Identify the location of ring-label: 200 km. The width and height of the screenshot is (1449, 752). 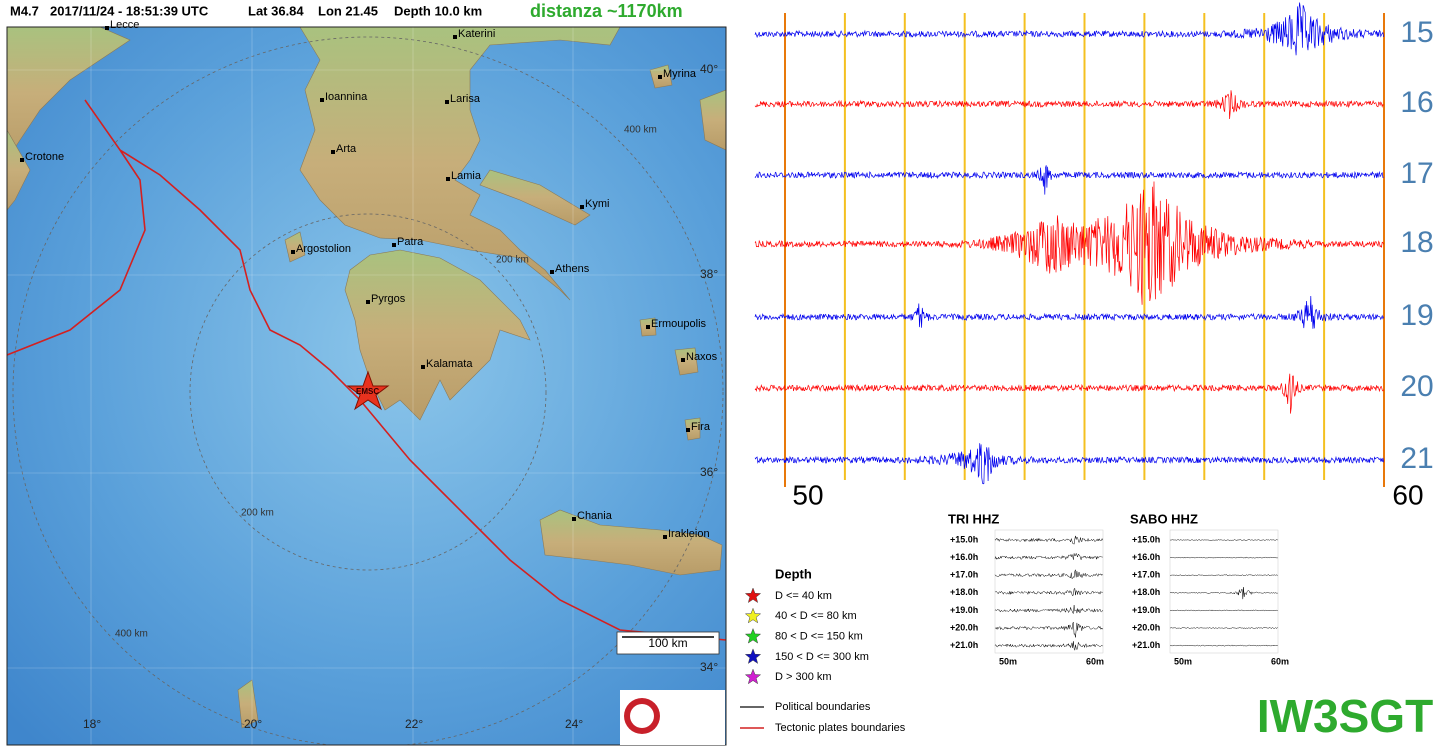
(257, 513).